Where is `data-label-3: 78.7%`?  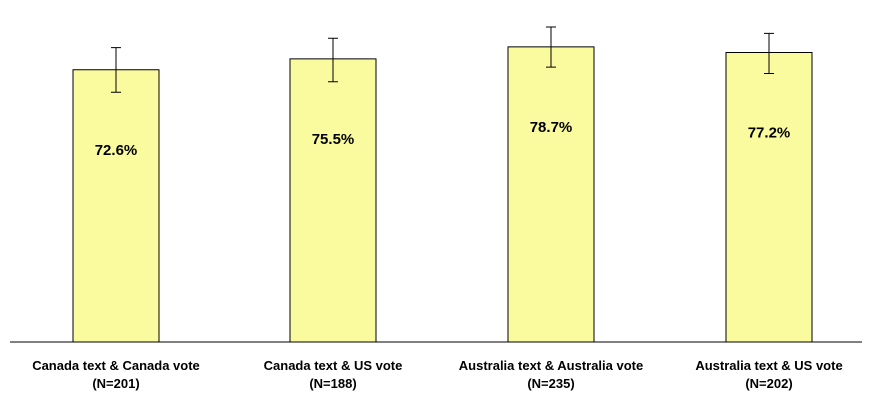
data-label-3: 78.7% is located at coordinates (551, 127).